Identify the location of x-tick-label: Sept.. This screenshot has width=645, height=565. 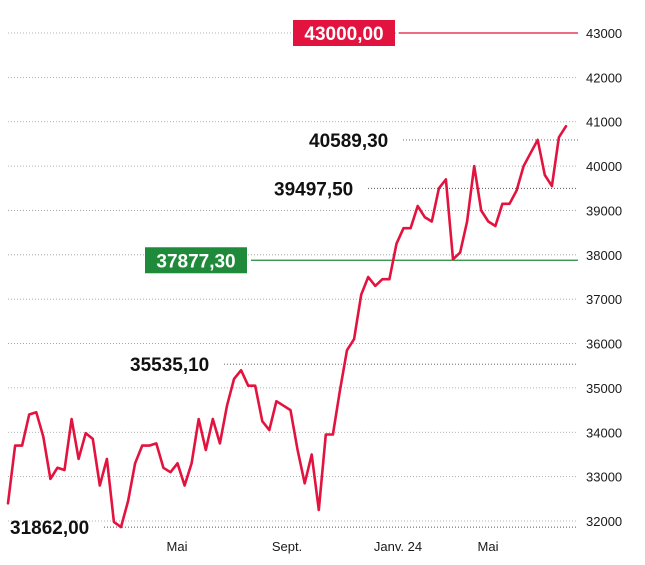
(287, 546).